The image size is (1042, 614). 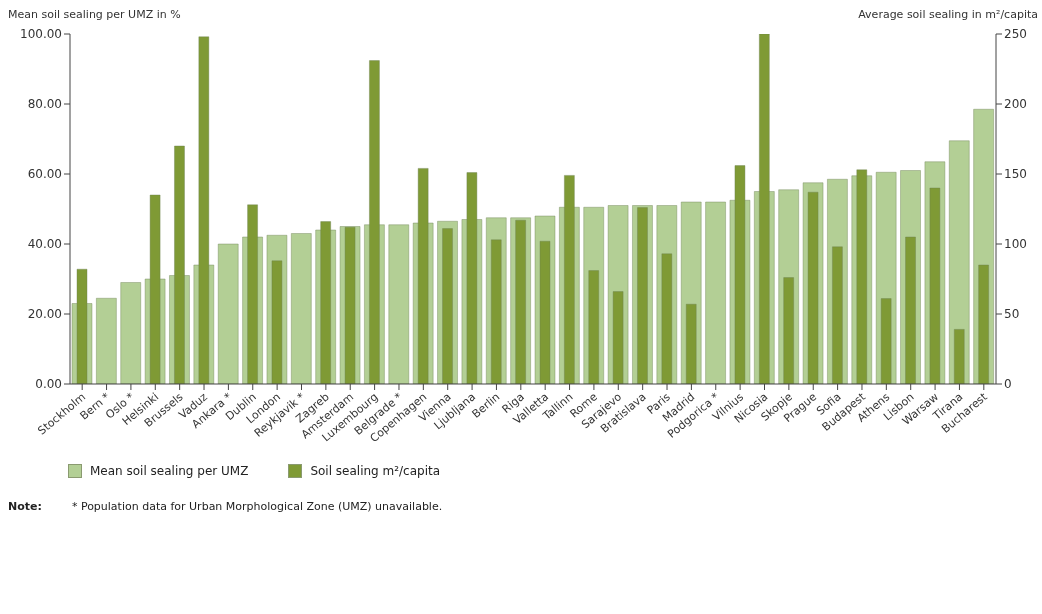 I want to click on legend-label: Mean soil sealing per UMZ, so click(x=169, y=471).